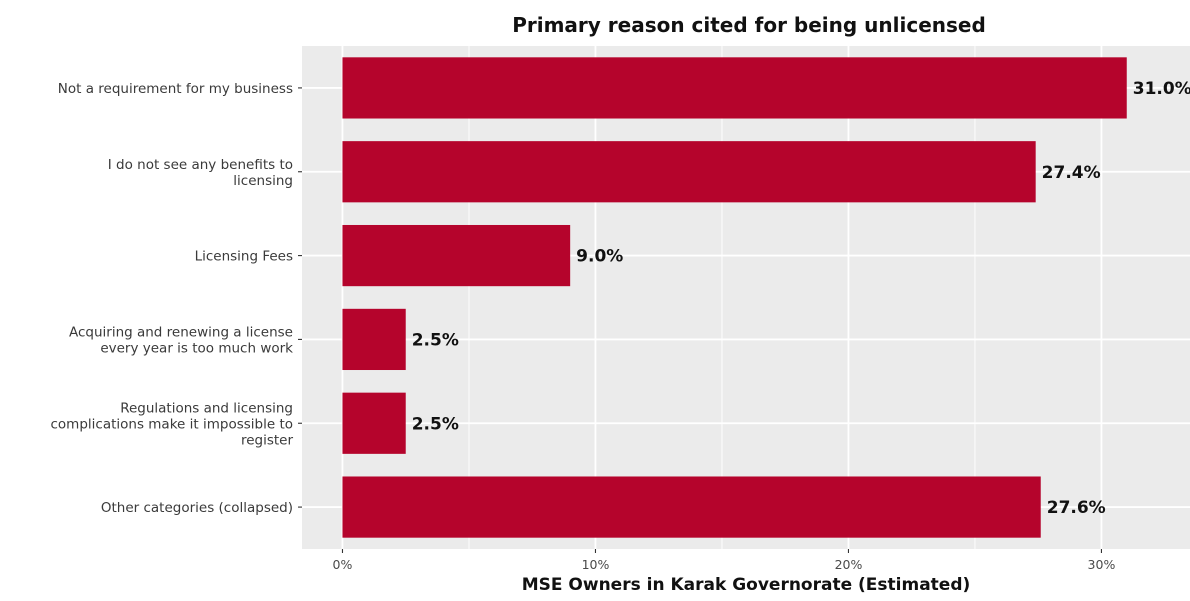 The image size is (1190, 601). I want to click on y-tick-label: I do not see any benefits to licensing, so click(200, 173).